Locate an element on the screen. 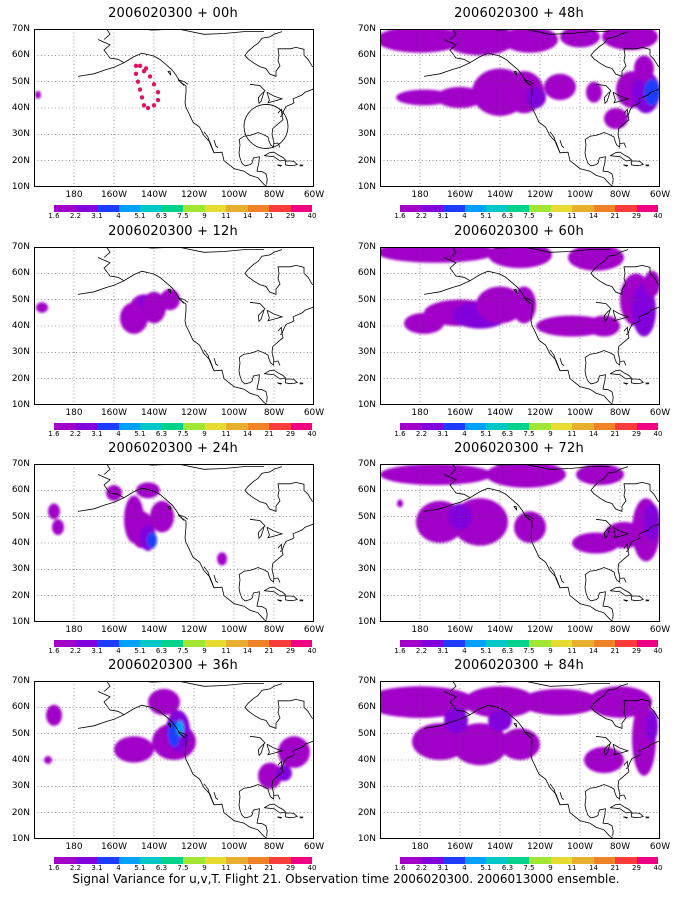 This screenshot has height=900, width=692. panel-title: 2006020300 + 48h is located at coordinates (519, 13).